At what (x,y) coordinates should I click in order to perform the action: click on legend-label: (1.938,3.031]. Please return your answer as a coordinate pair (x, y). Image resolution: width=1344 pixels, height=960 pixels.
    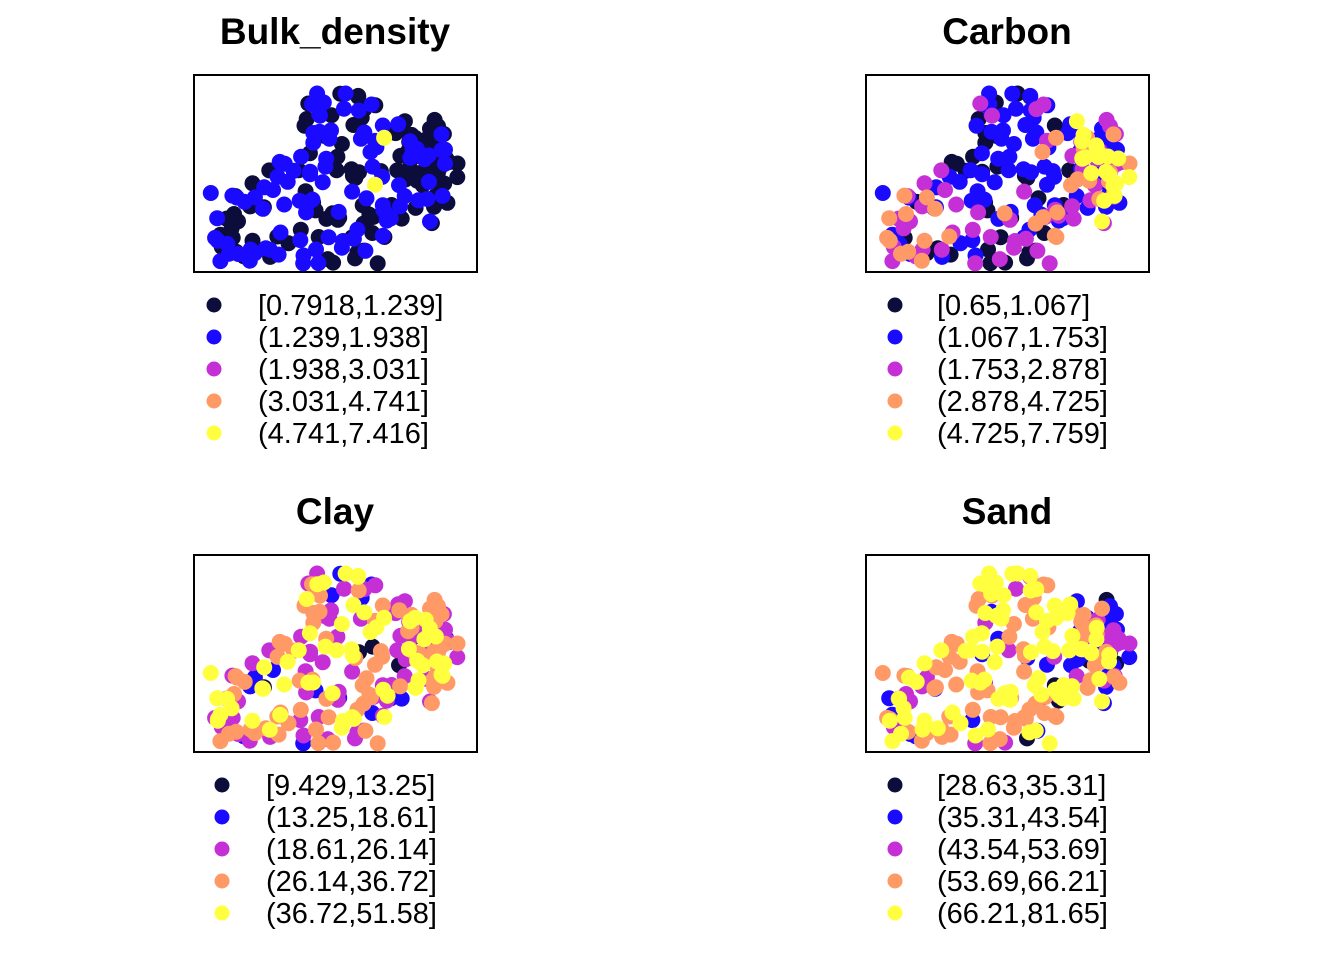
    Looking at the image, I should click on (343, 370).